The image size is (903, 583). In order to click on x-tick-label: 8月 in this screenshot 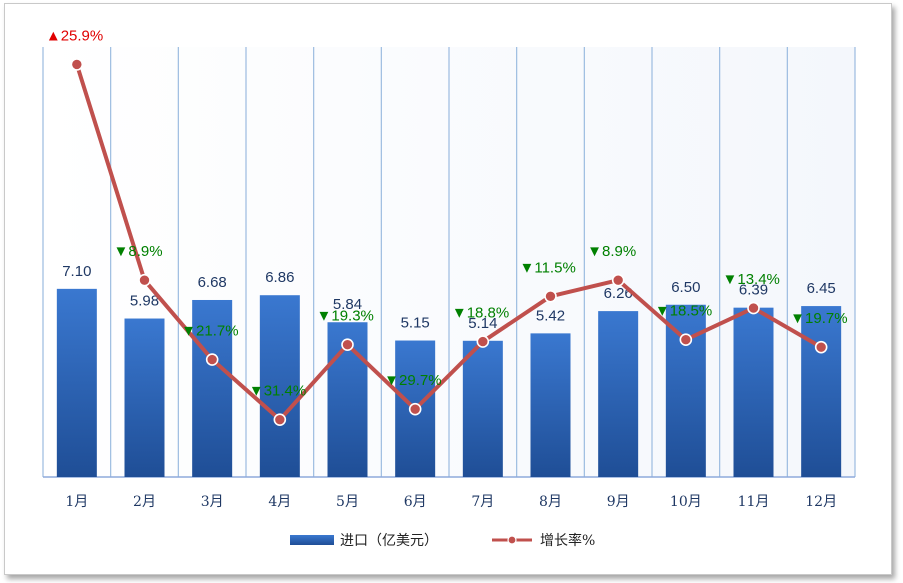, I will do `click(550, 502)`.